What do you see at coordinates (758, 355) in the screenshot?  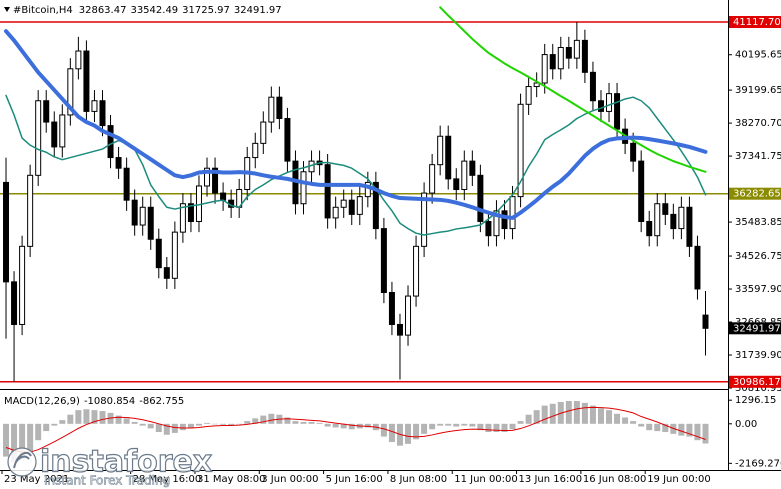 I see `y-tick-label: 31739.90` at bounding box center [758, 355].